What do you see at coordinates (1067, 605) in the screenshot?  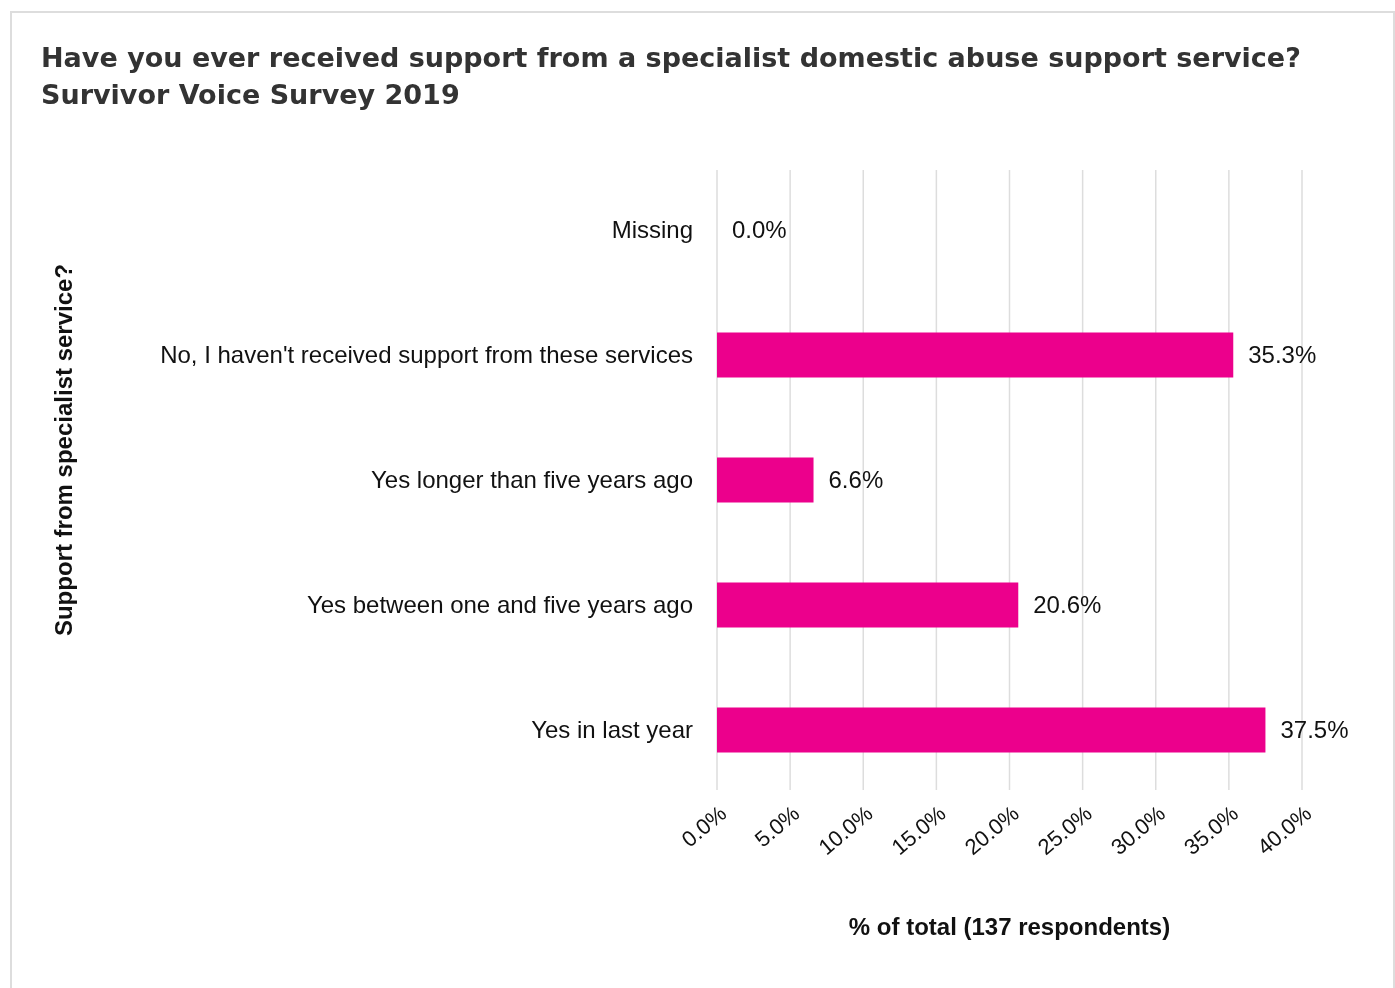 I see `data-label: 20.6%` at bounding box center [1067, 605].